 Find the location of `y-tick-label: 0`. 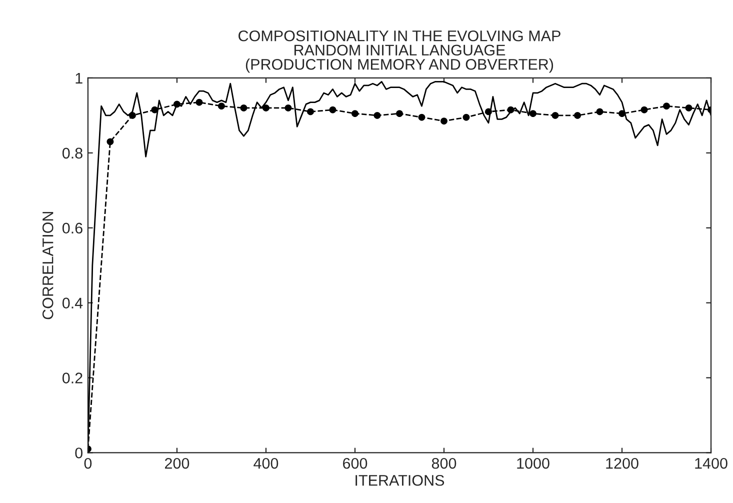

y-tick-label: 0 is located at coordinates (78, 453).